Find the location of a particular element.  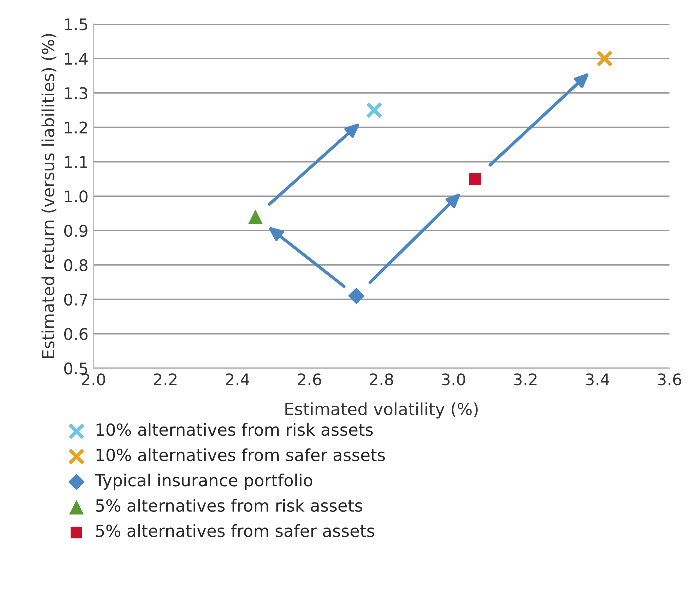

legend-label: Typical insurance portfolio is located at coordinates (203, 482).